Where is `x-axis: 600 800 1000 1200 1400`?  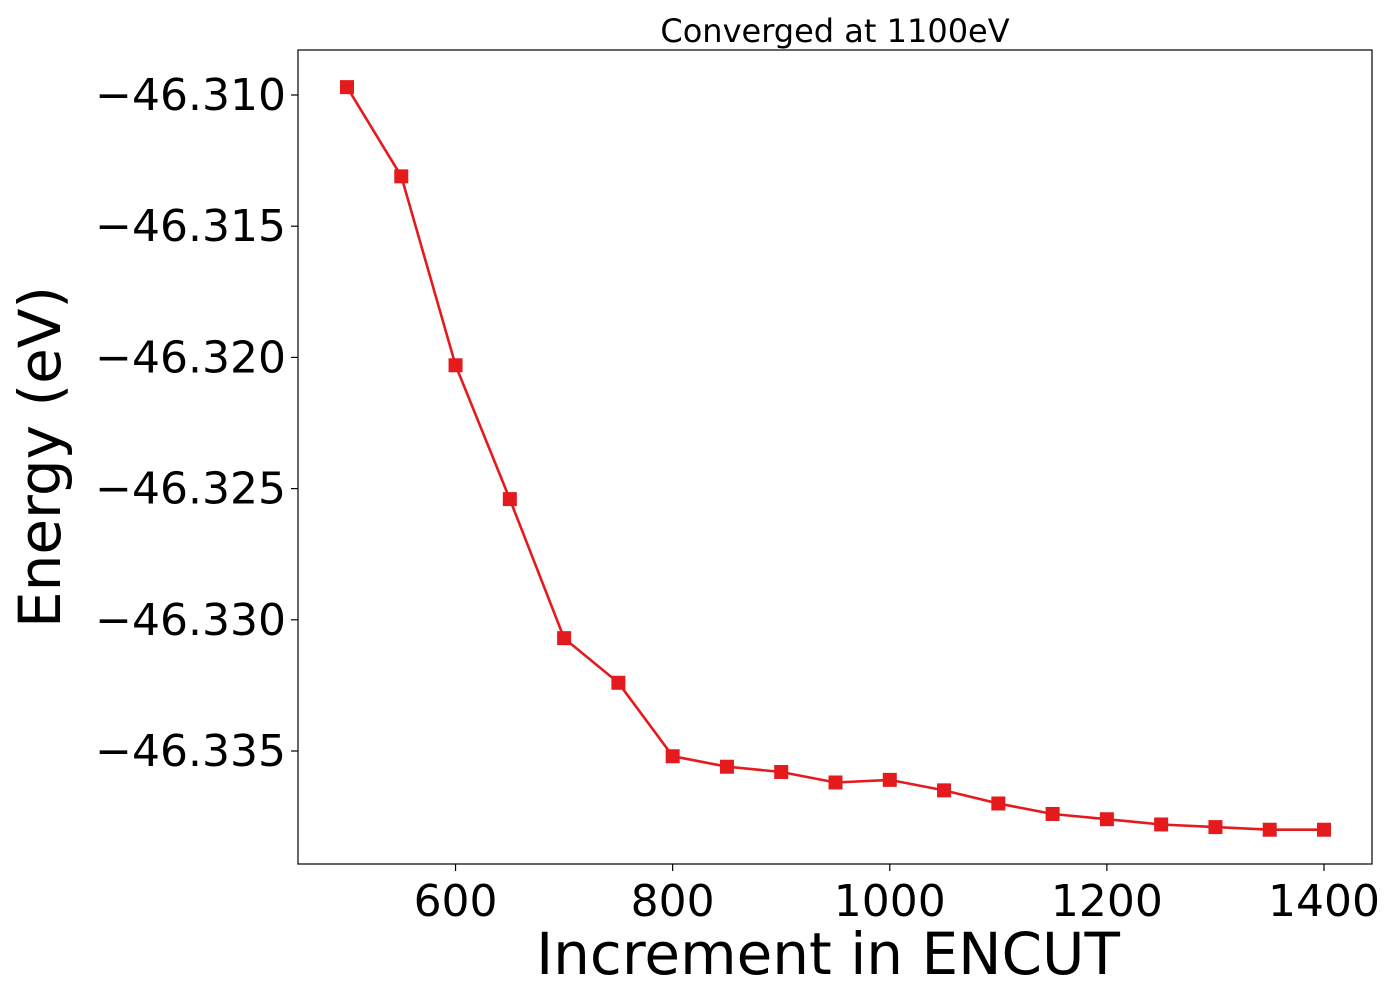 x-axis: 600 800 1000 1200 1400 is located at coordinates (897, 895).